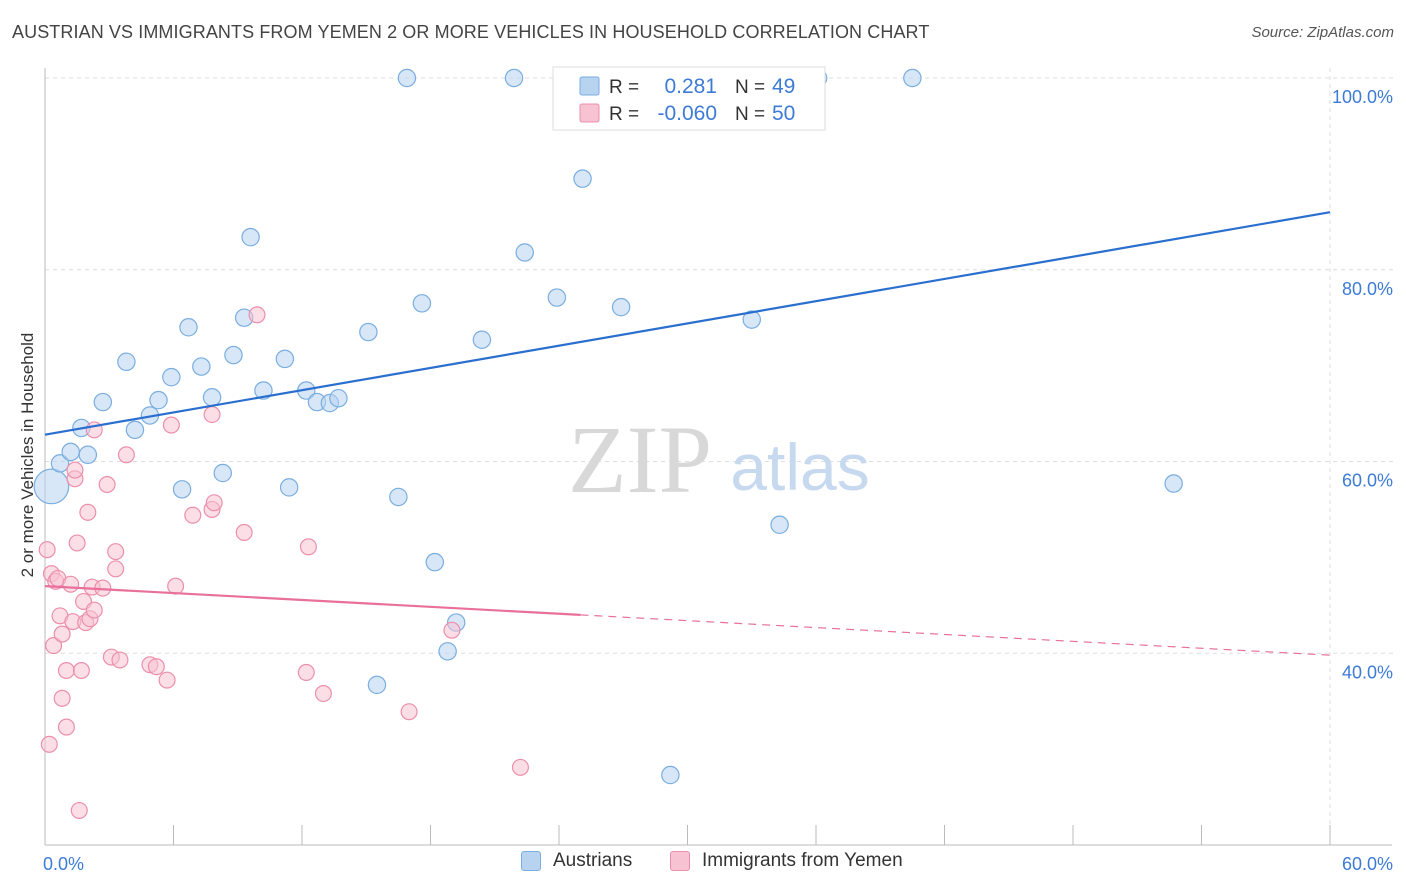 The image size is (1406, 892). Describe the element at coordinates (531, 861) in the screenshot. I see `austrians-swatch` at that location.